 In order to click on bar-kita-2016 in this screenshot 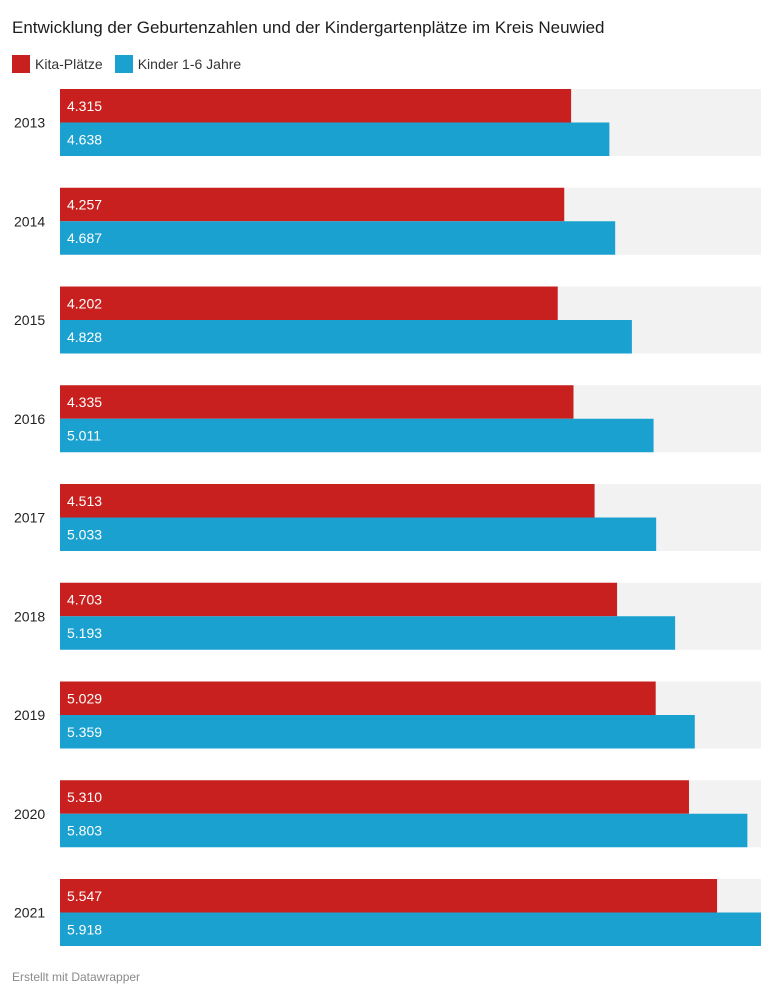, I will do `click(317, 402)`.